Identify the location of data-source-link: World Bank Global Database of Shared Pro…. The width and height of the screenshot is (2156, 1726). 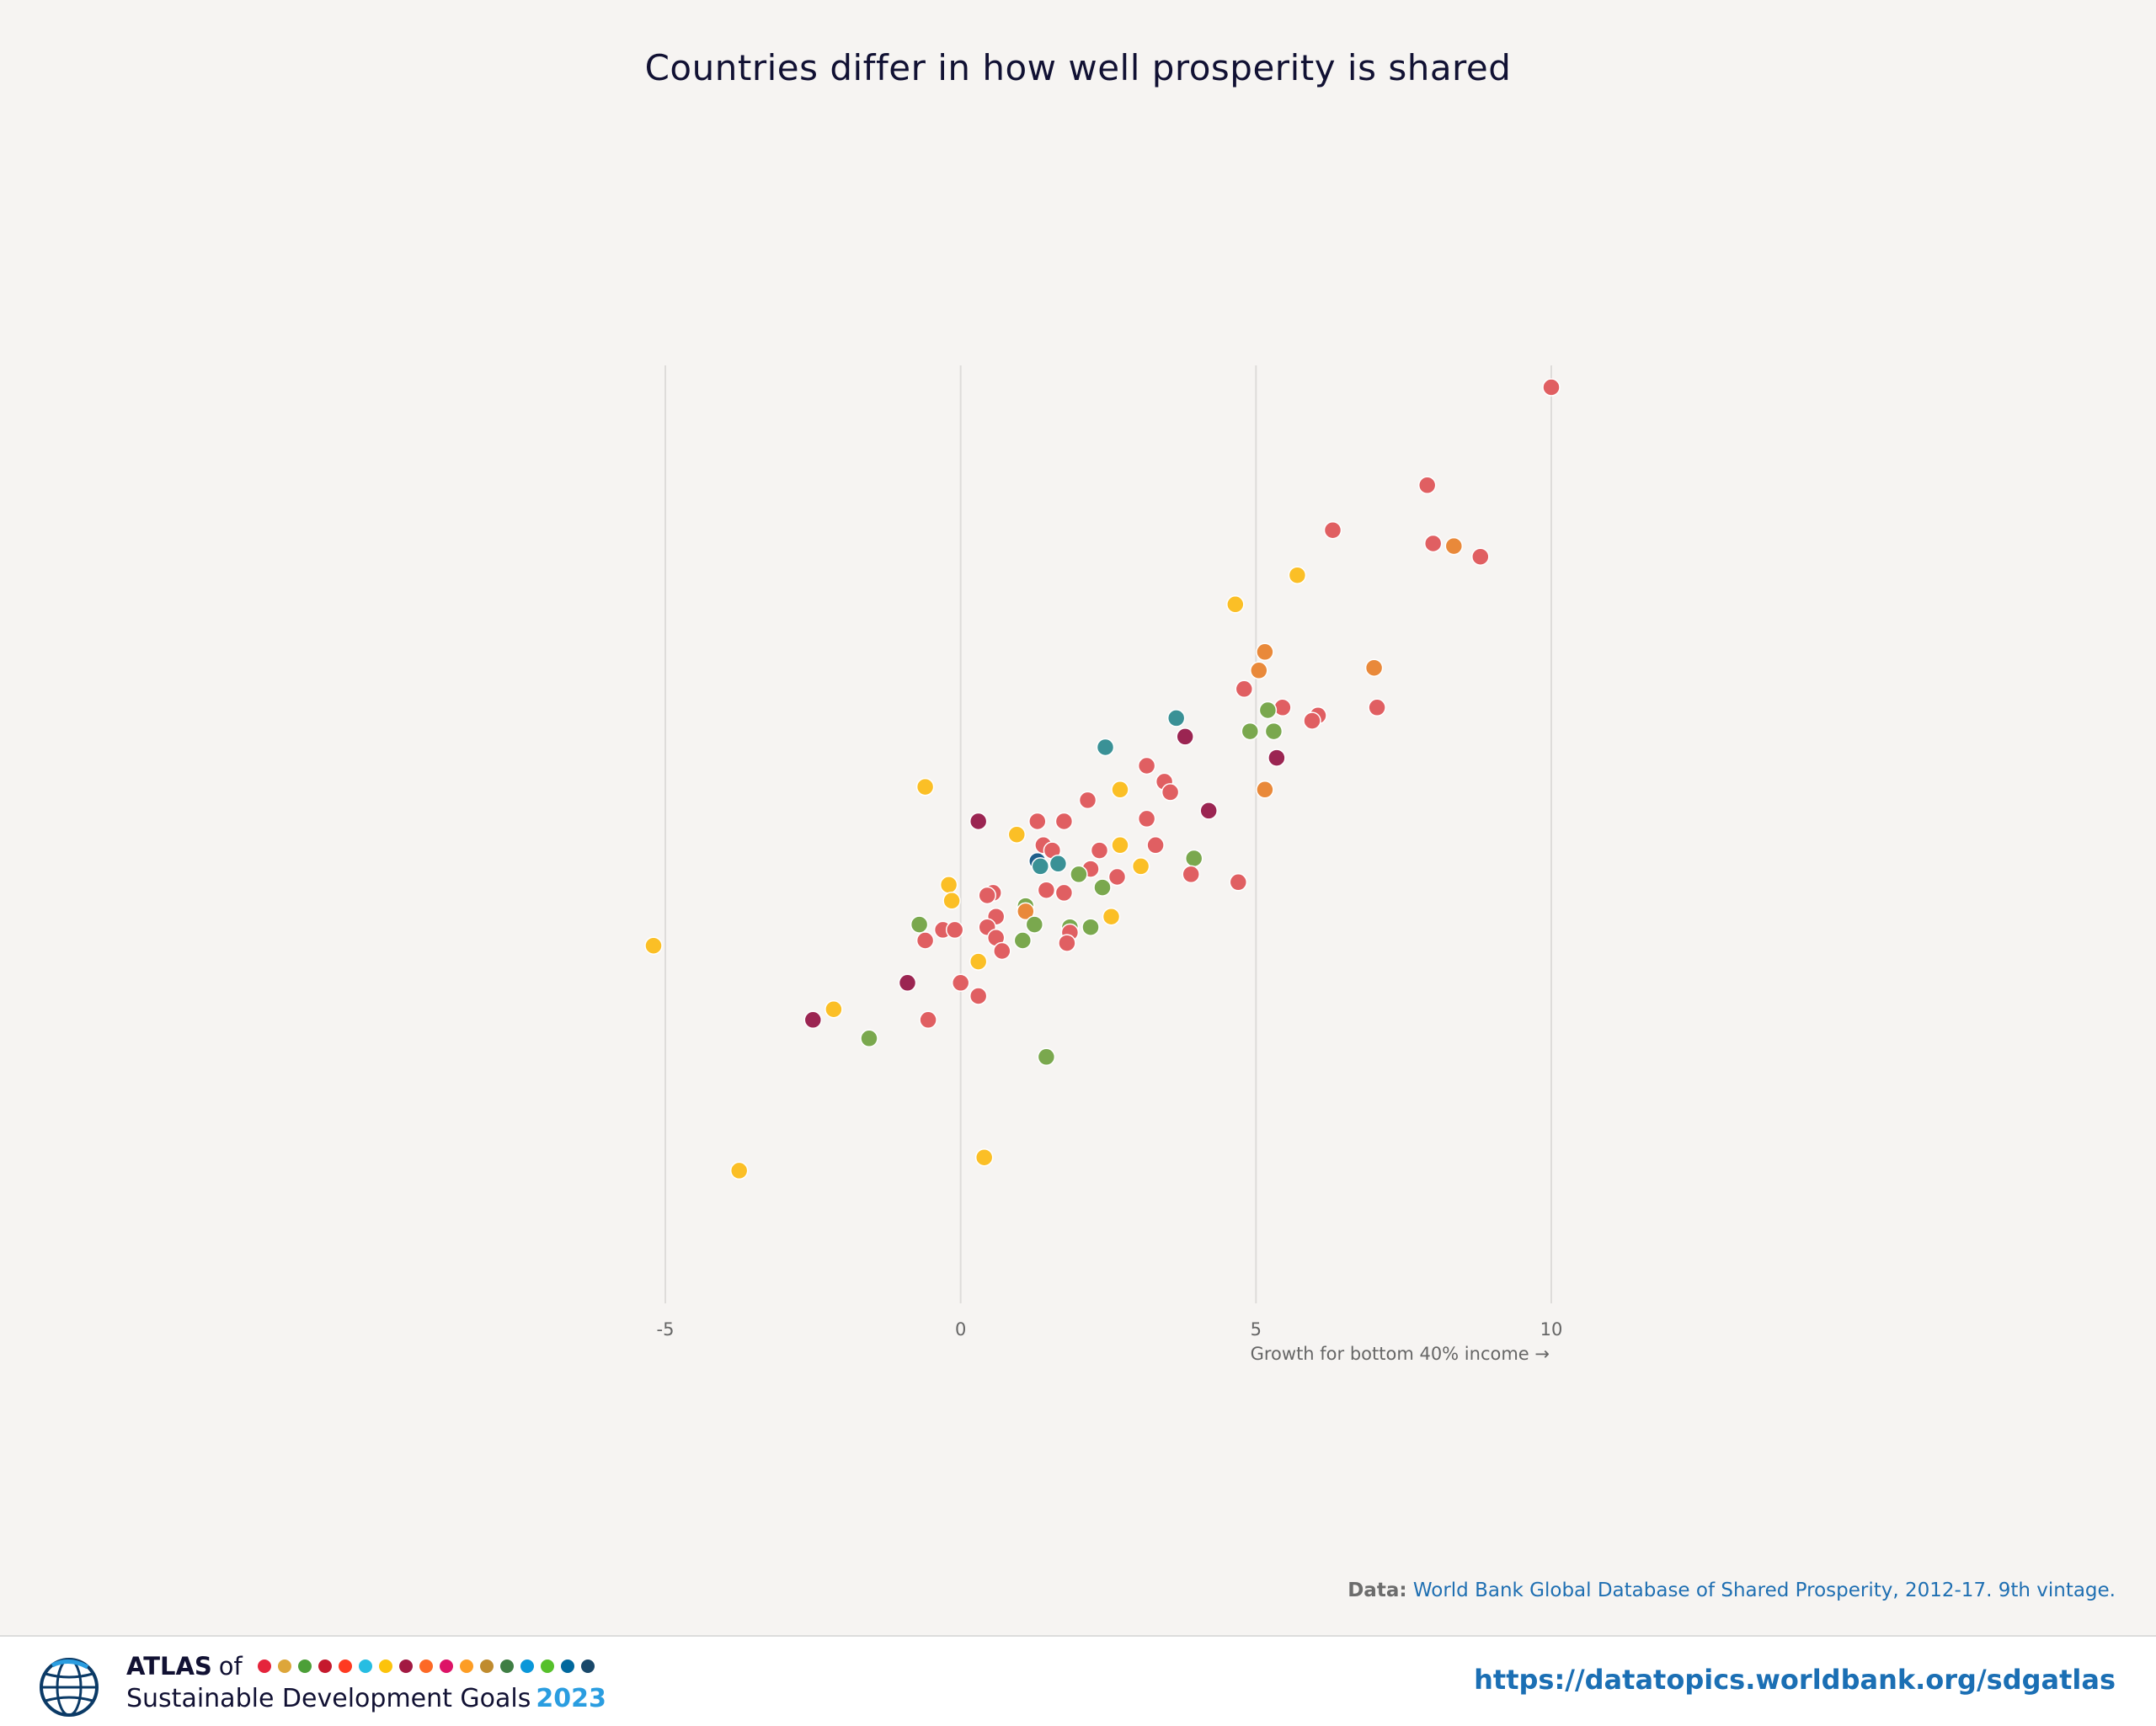
(1764, 1590).